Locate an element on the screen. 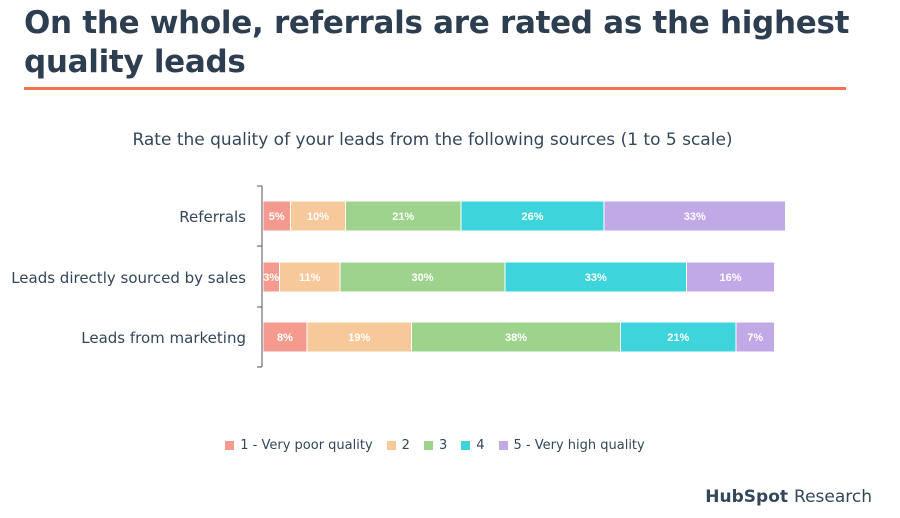  legend-item: 2 is located at coordinates (398, 445).